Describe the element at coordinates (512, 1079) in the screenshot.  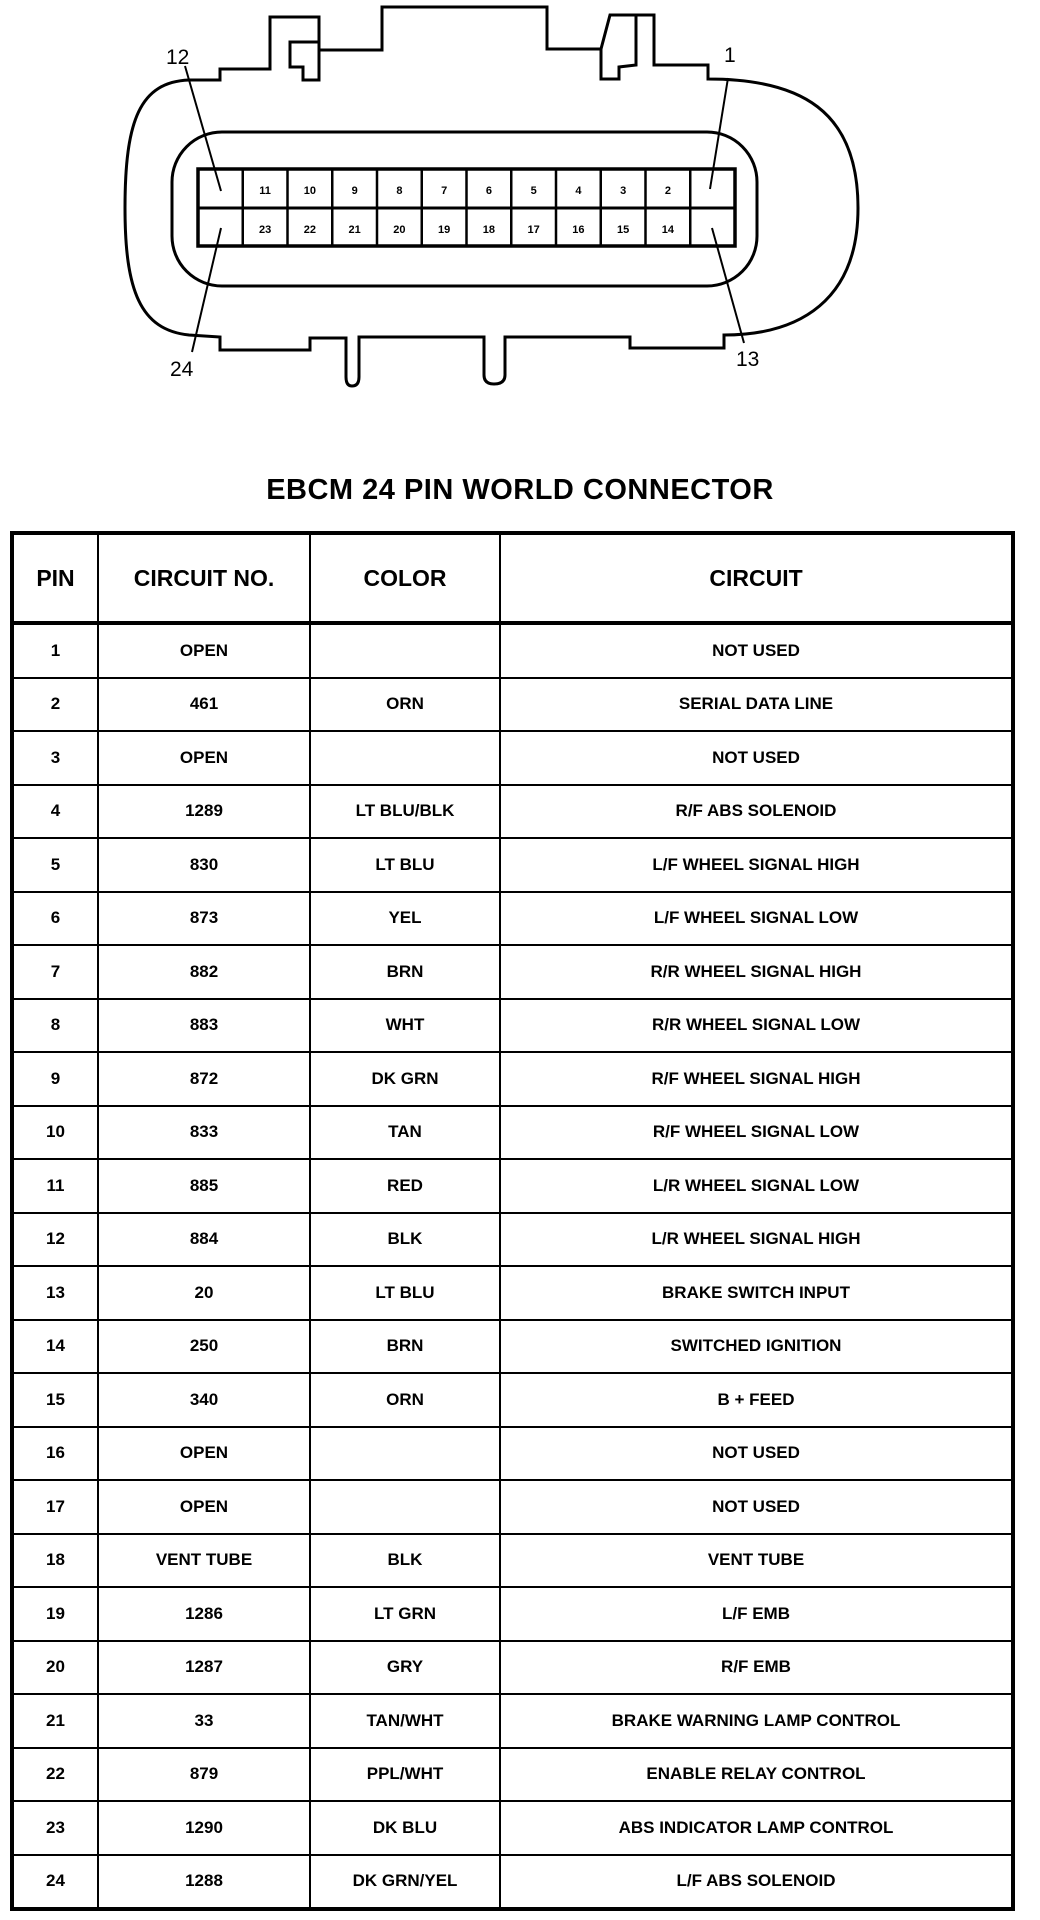
I see `table-row: 9 872 DK GRN R/F WHEEL SIGNAL HIGH` at that location.